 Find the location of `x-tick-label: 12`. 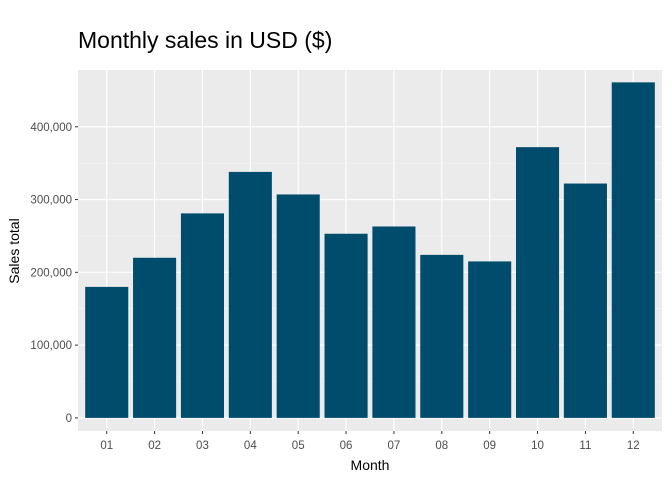

x-tick-label: 12 is located at coordinates (633, 446).